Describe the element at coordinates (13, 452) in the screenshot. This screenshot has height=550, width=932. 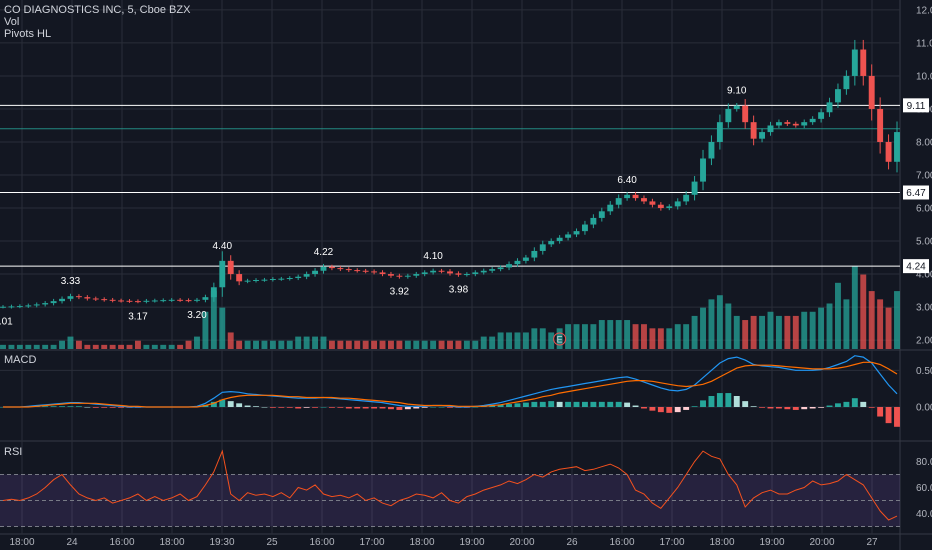
I see `rsi-pane-label: RSI` at that location.